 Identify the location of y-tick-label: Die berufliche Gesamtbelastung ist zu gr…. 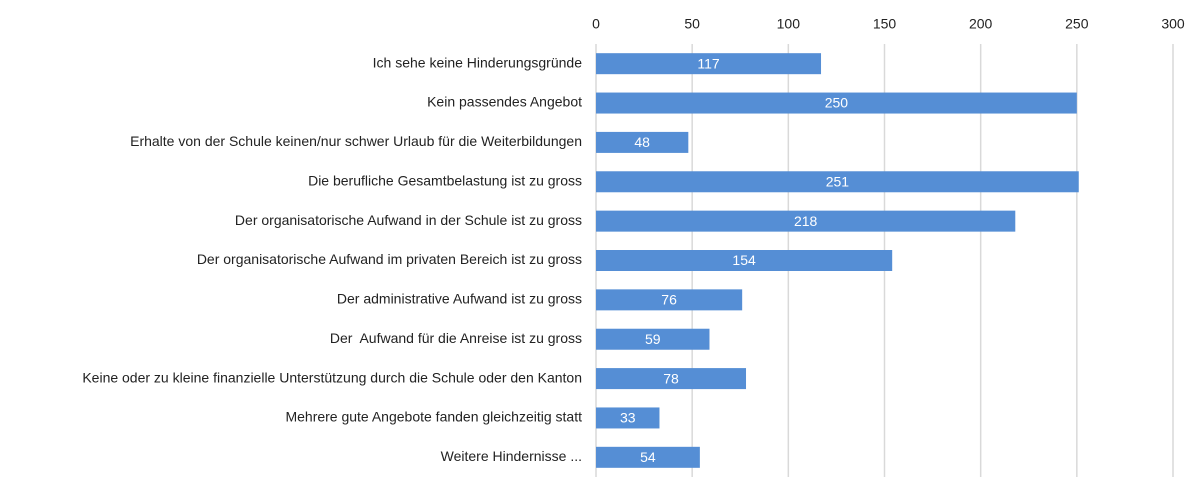
(445, 180).